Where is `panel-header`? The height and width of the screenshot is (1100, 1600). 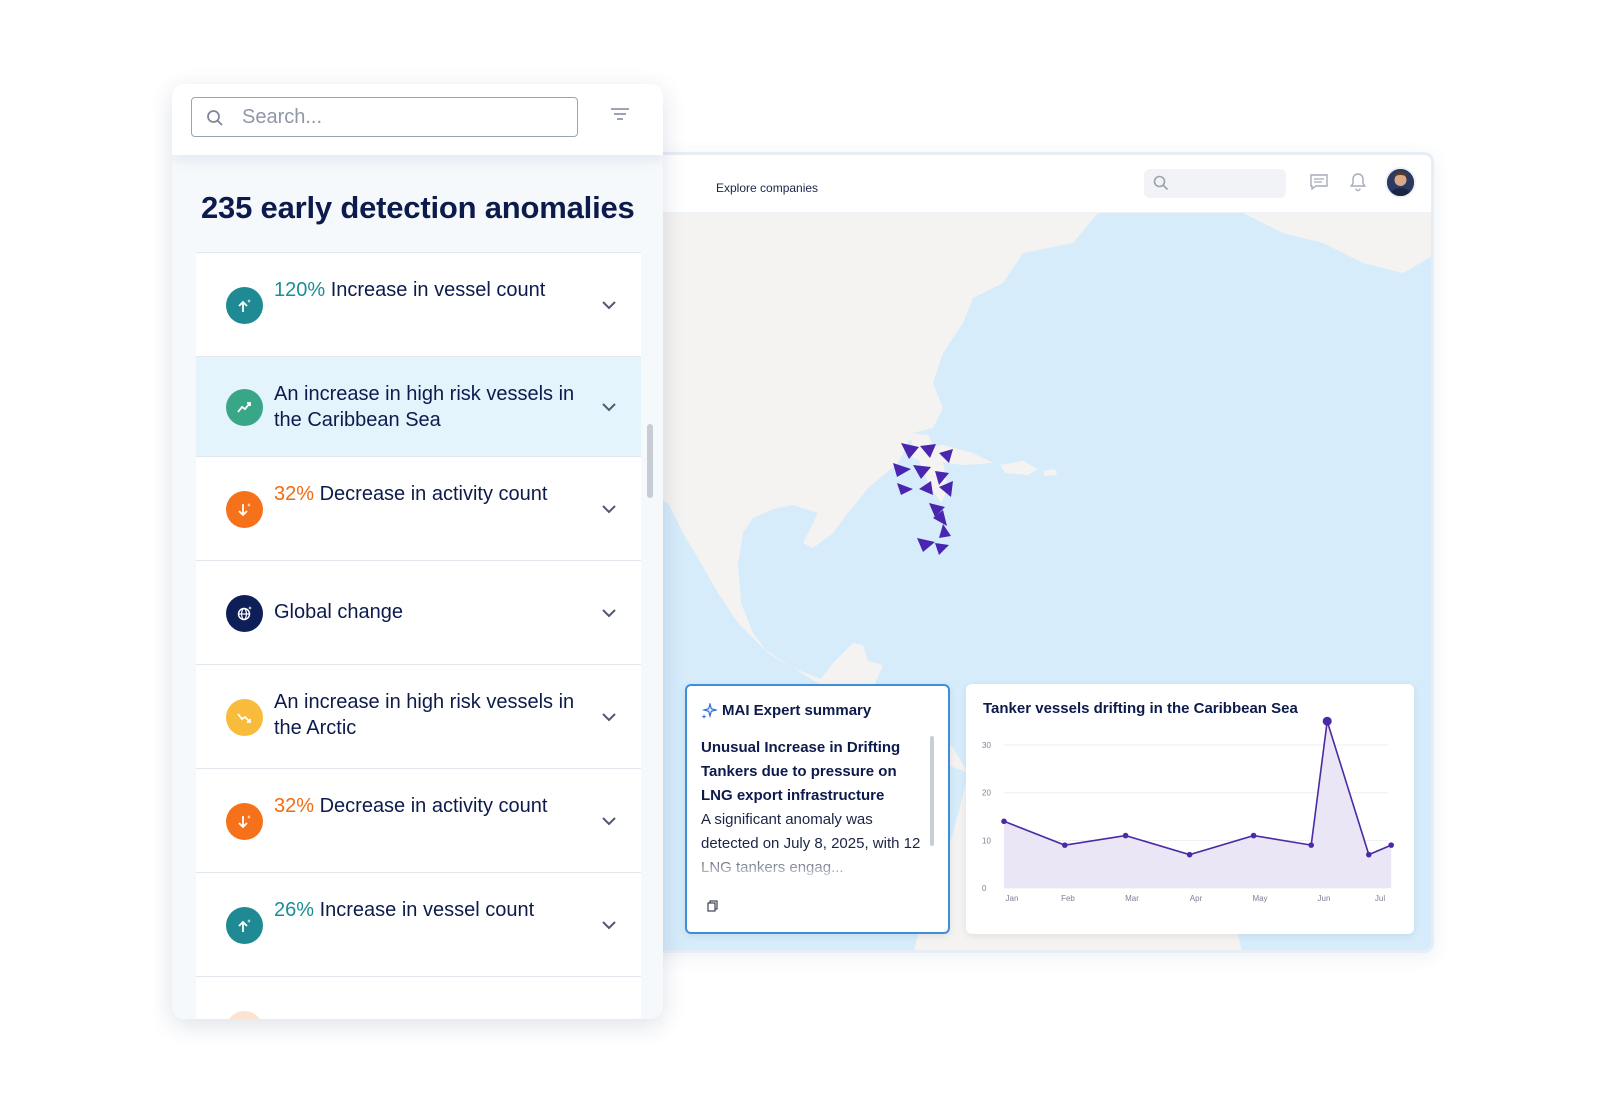
panel-header is located at coordinates (417, 119).